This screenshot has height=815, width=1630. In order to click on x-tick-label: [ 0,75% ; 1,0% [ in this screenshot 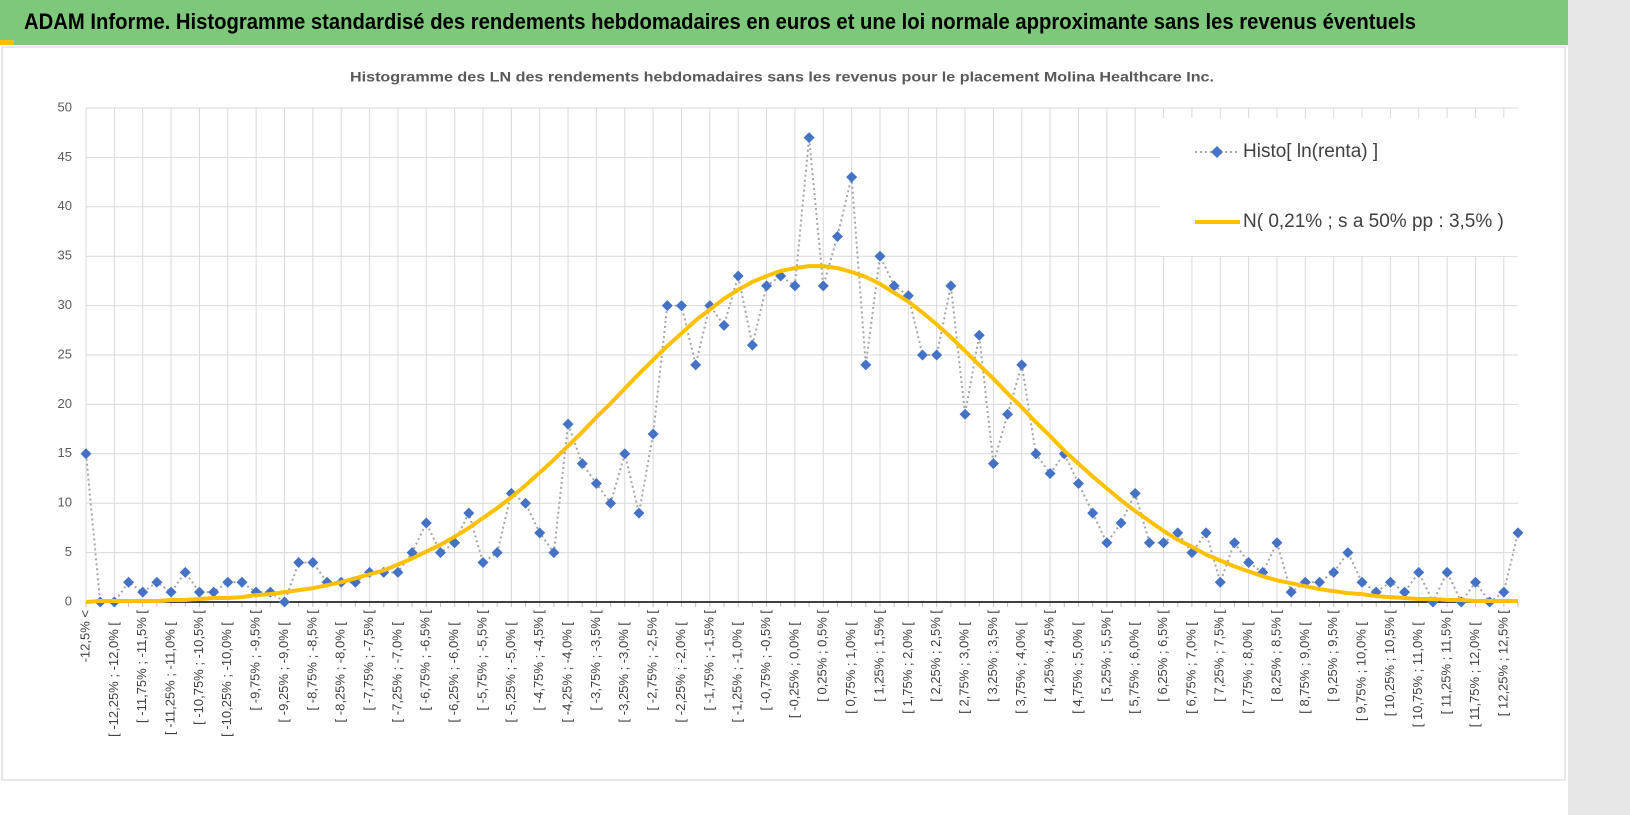, I will do `click(850, 668)`.